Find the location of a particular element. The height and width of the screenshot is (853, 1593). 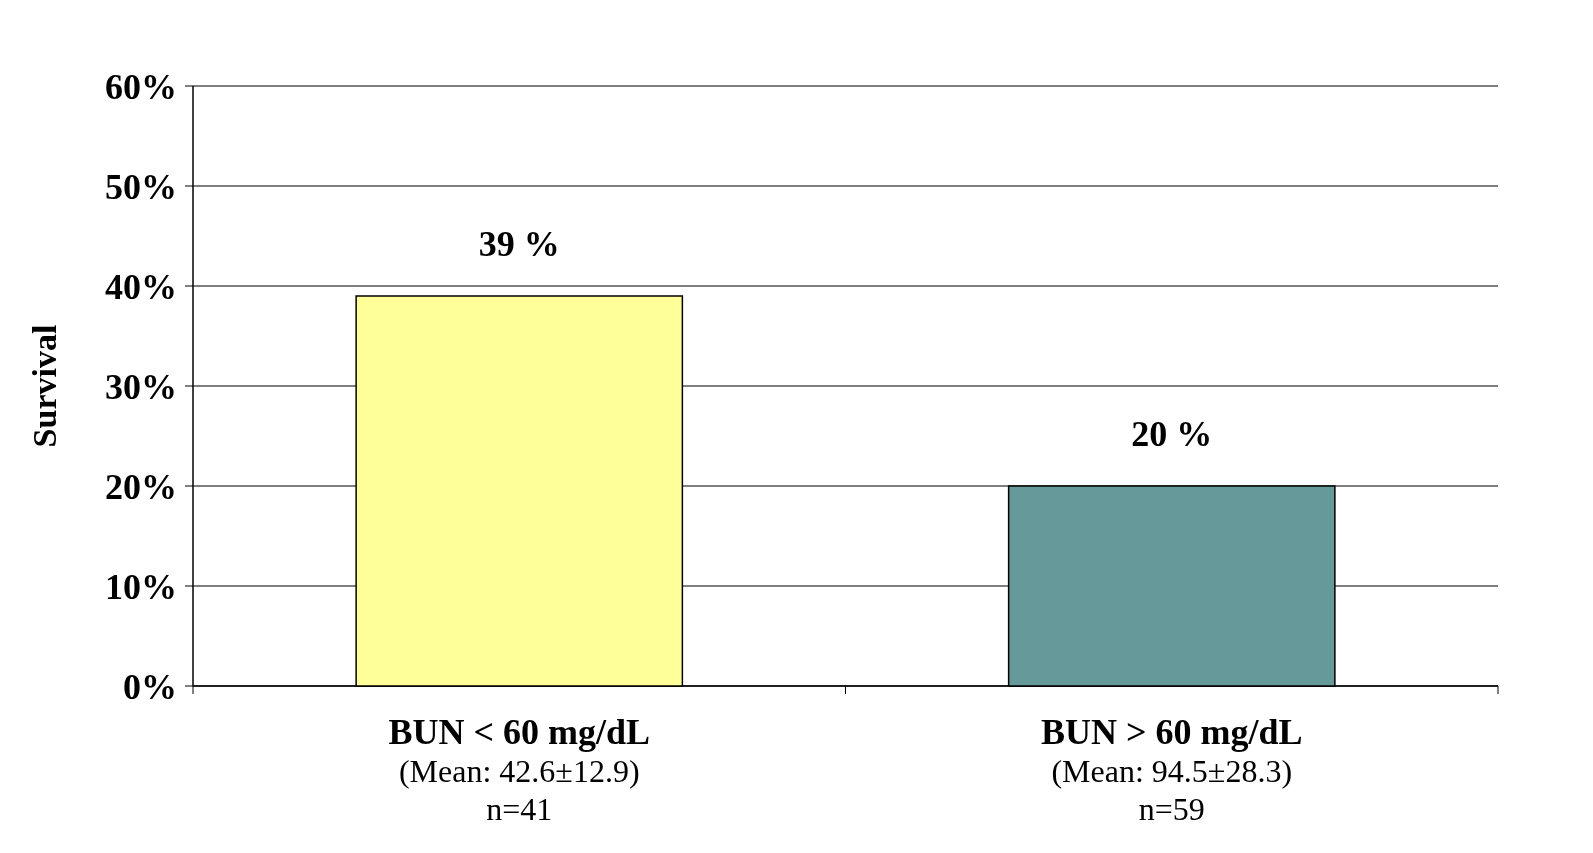

y-tick-label: 30% is located at coordinates (141, 386).